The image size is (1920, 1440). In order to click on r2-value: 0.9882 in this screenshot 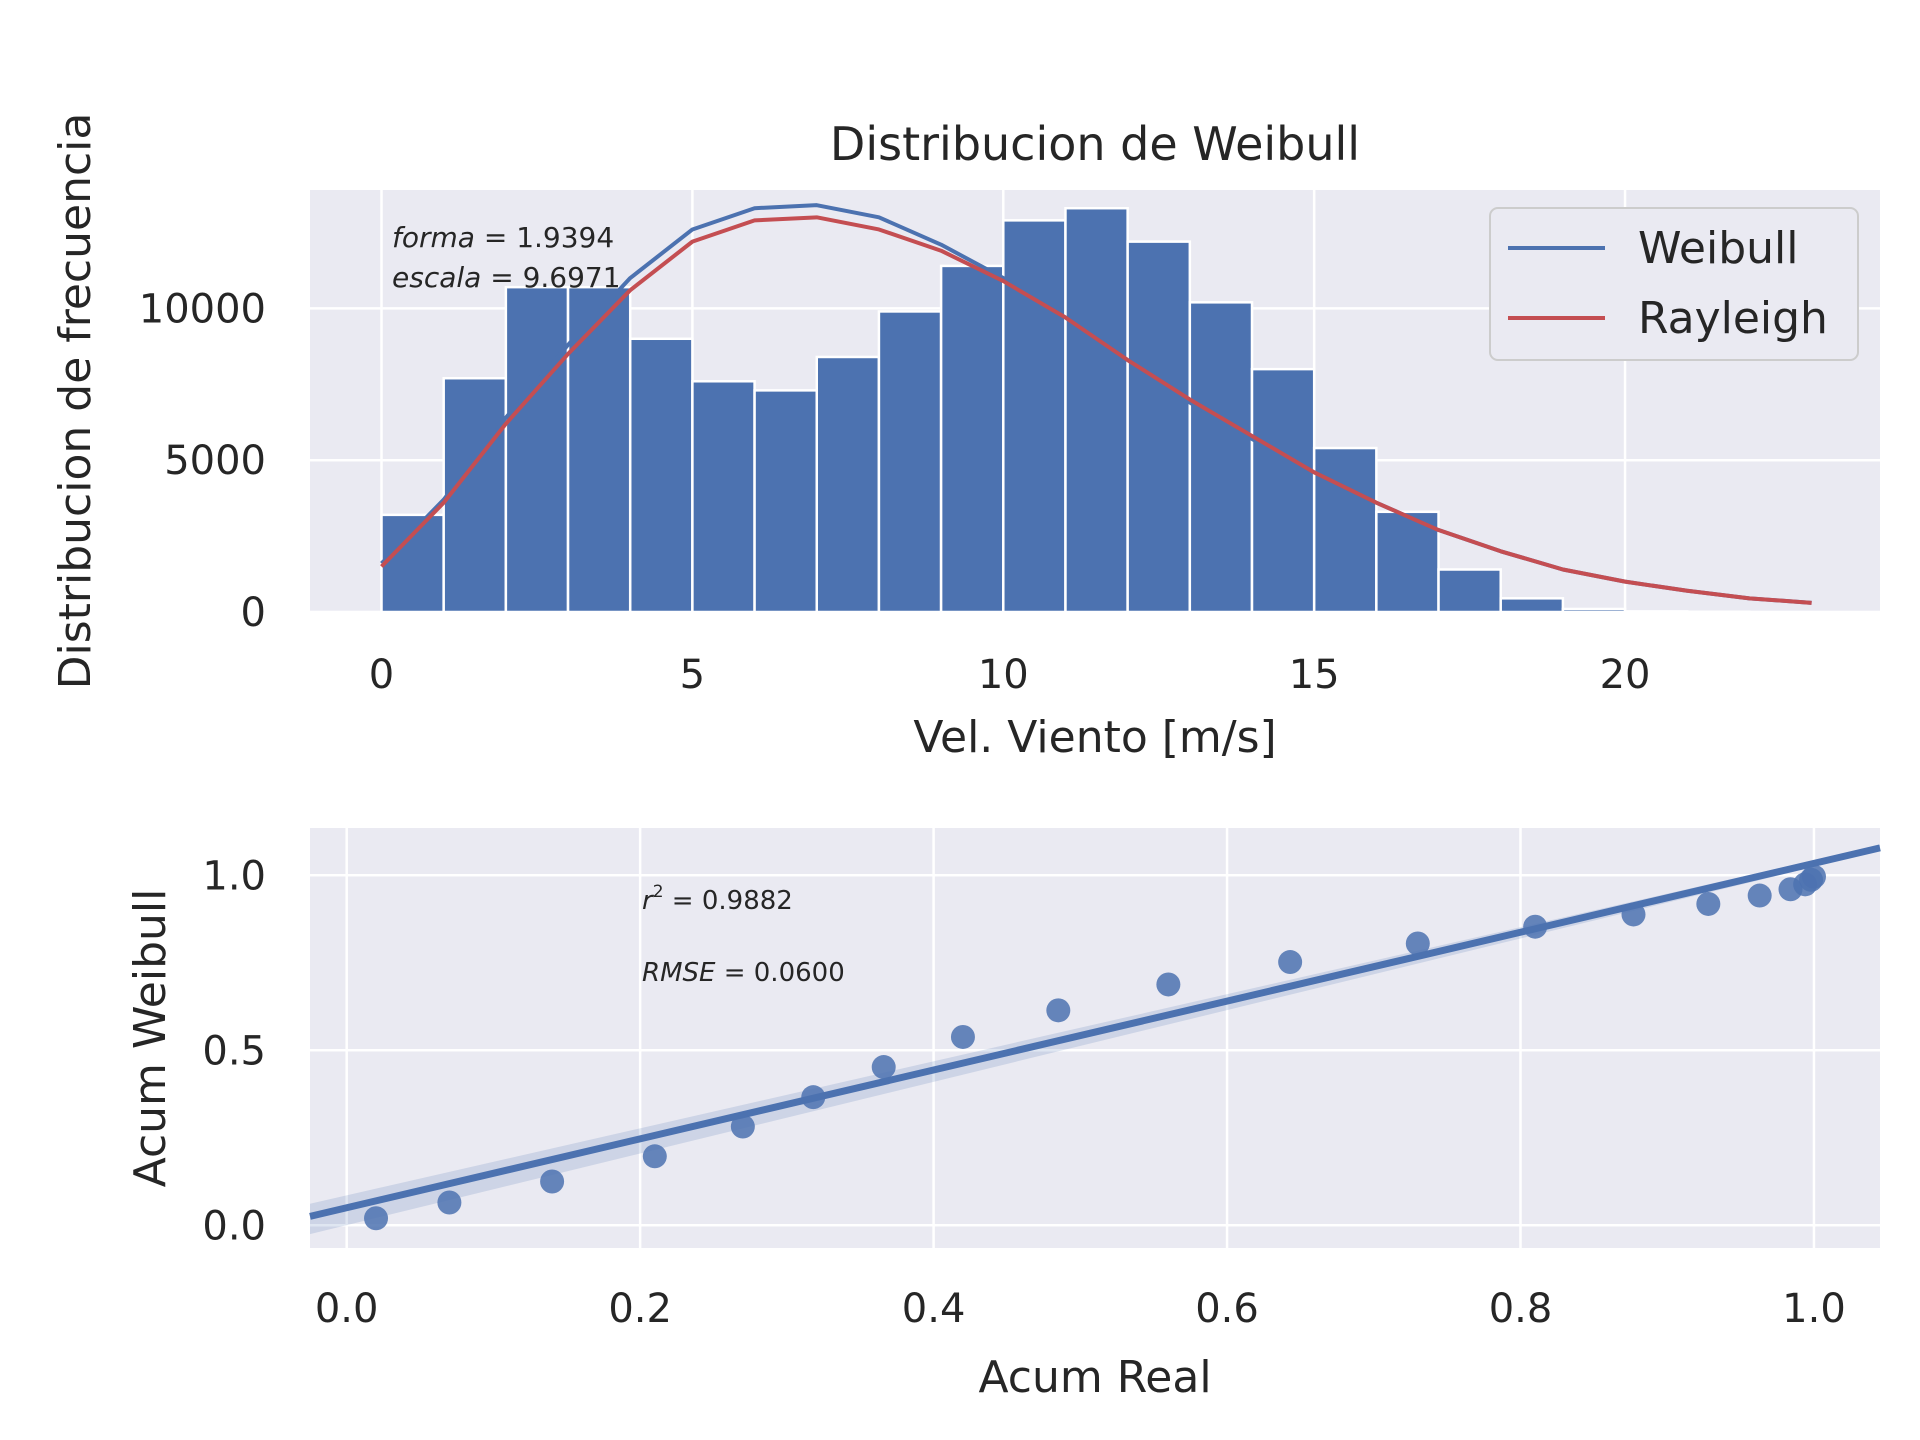, I will do `click(747, 901)`.